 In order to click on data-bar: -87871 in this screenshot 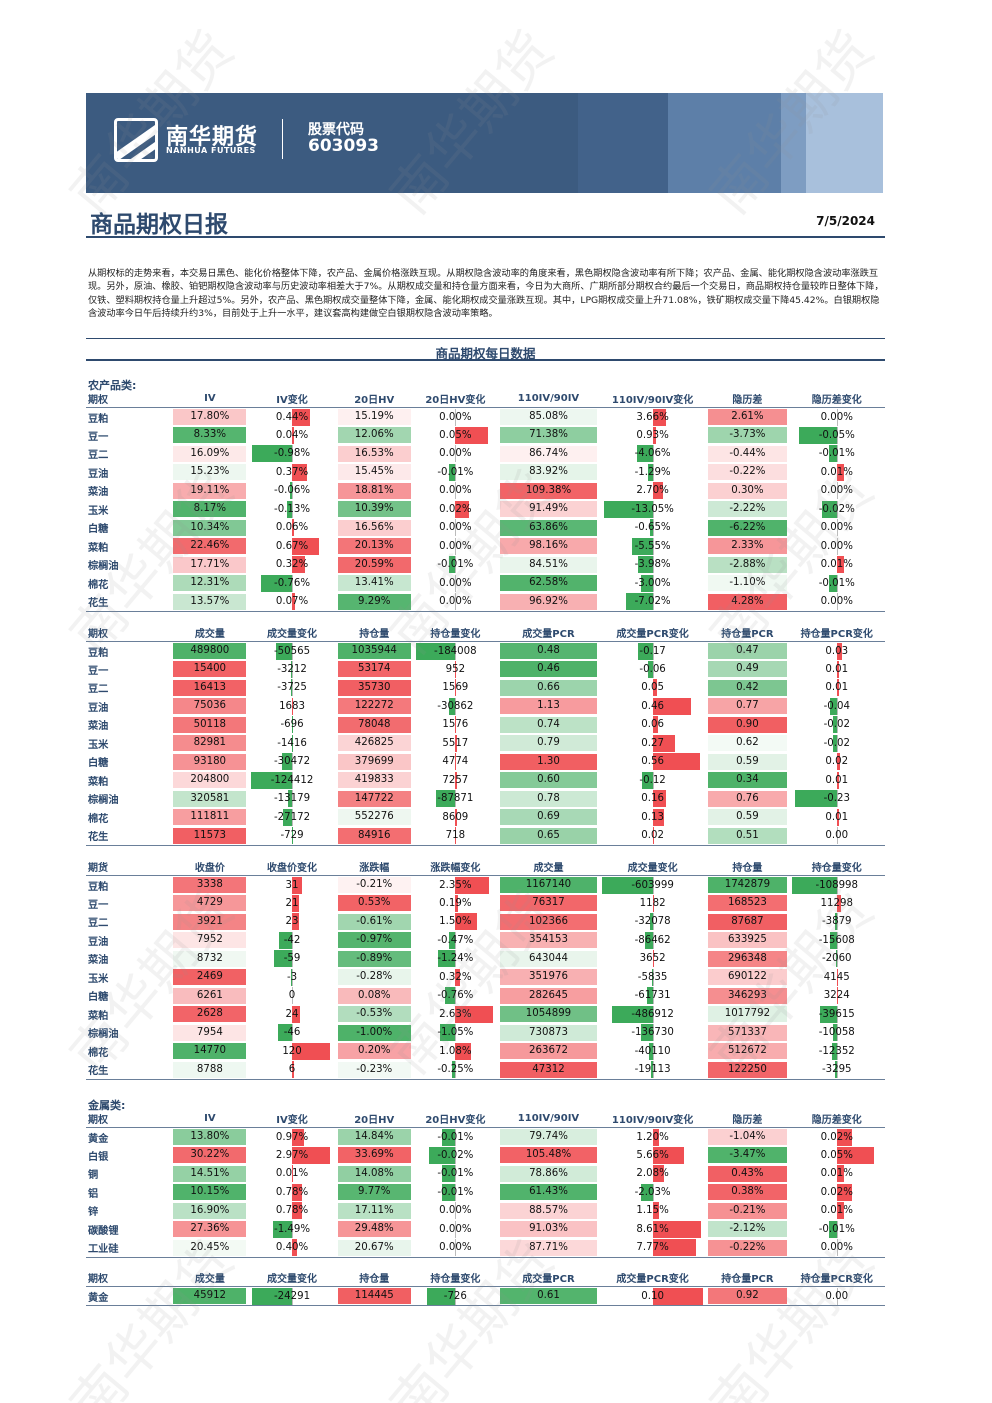, I will do `click(455, 799)`.